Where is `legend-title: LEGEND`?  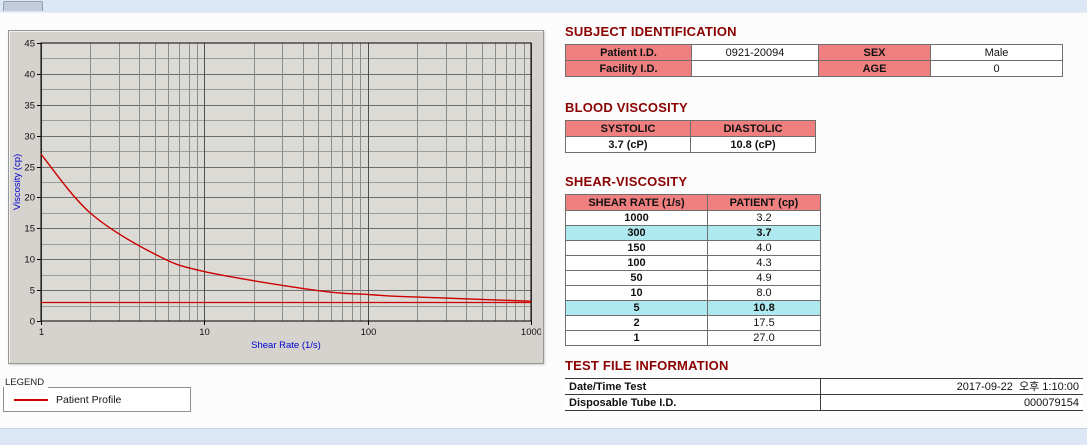 legend-title: LEGEND is located at coordinates (26, 383).